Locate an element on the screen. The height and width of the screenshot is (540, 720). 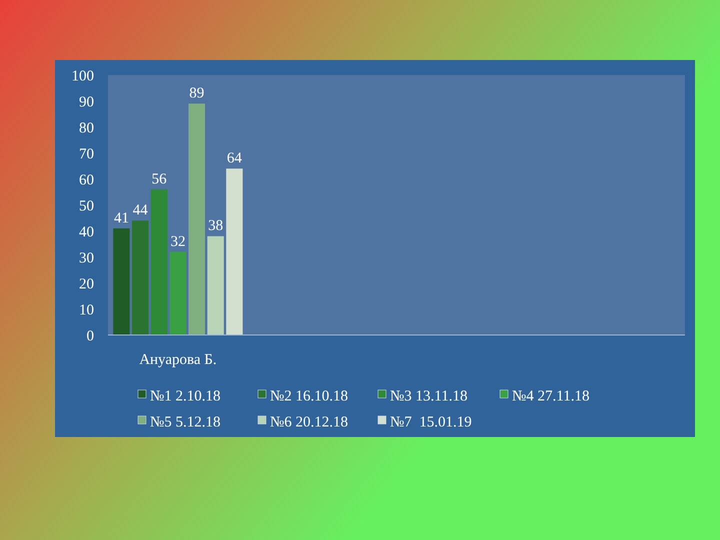
y-tick-label: 30 is located at coordinates (86, 258).